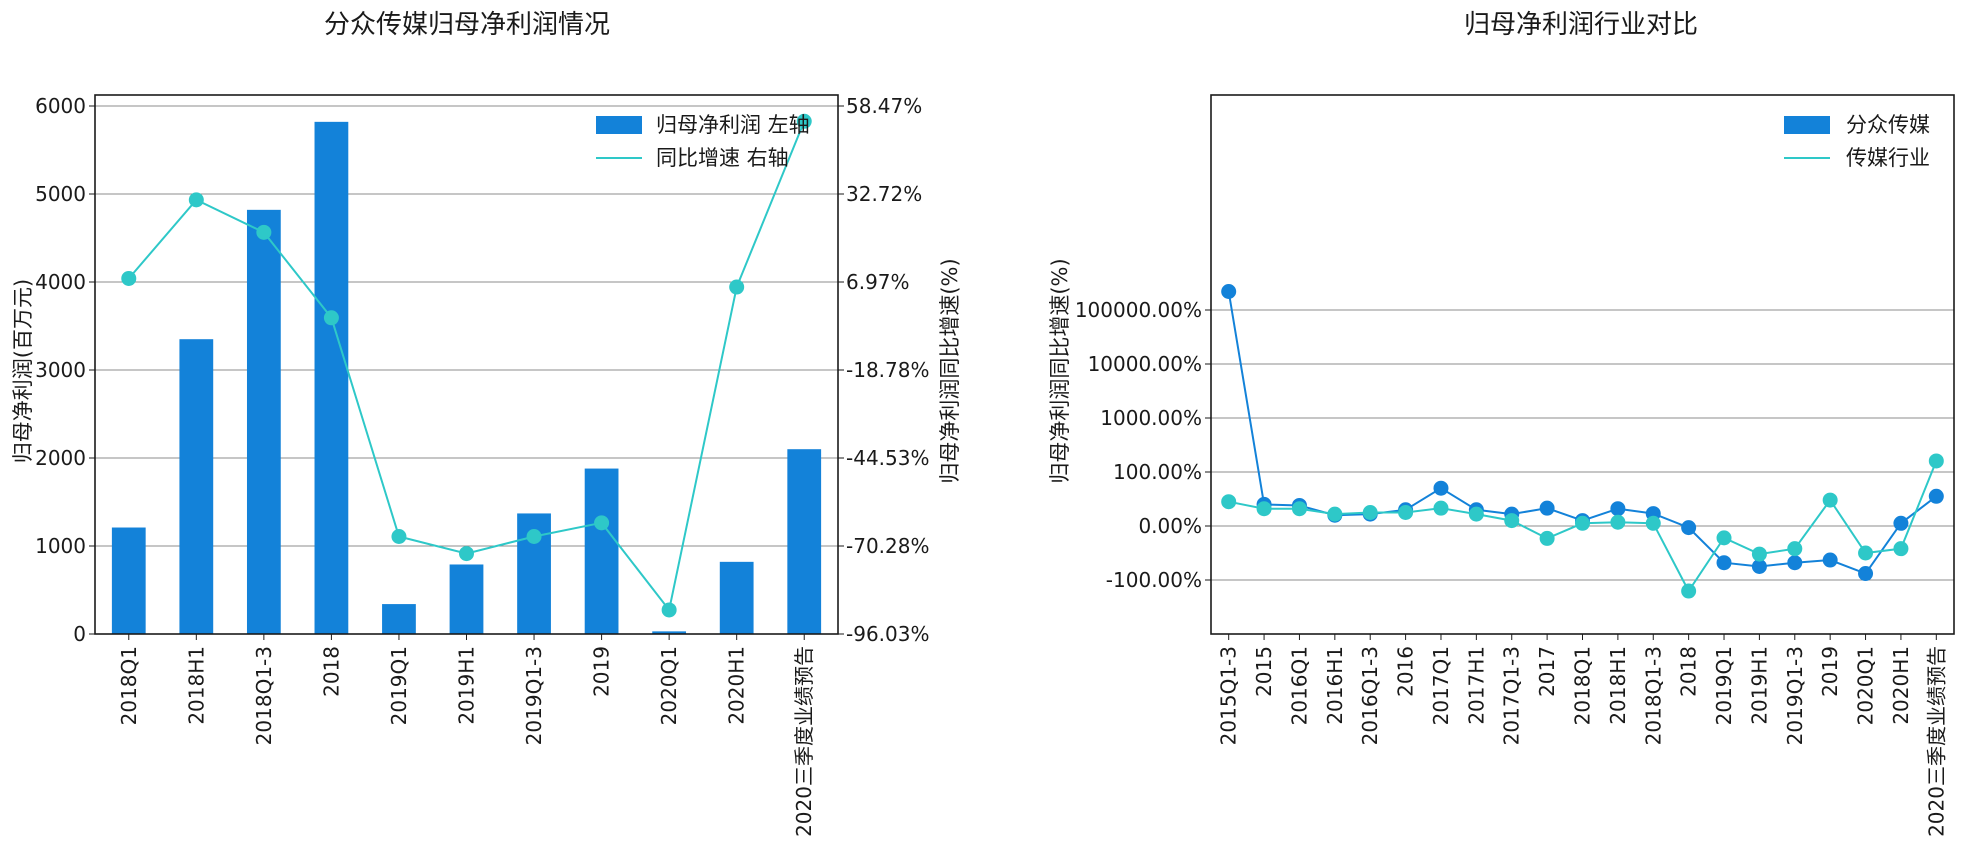 Image resolution: width=1965 pixels, height=857 pixels. What do you see at coordinates (733, 125) in the screenshot?
I see `legend-label-bar: 归母净利润 左轴` at bounding box center [733, 125].